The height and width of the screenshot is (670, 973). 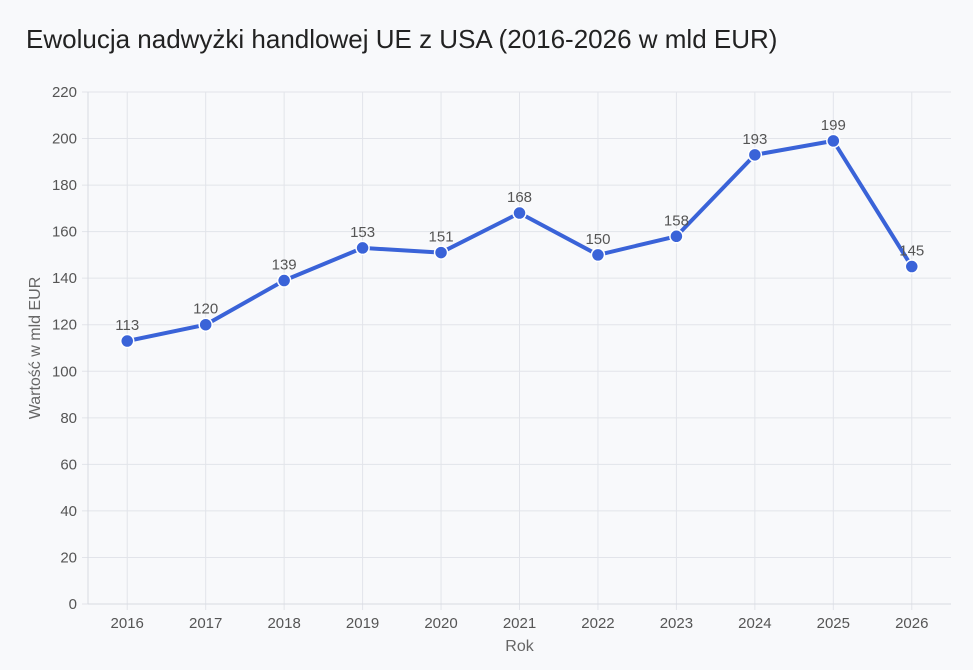 What do you see at coordinates (127, 325) in the screenshot?
I see `data-label: 113` at bounding box center [127, 325].